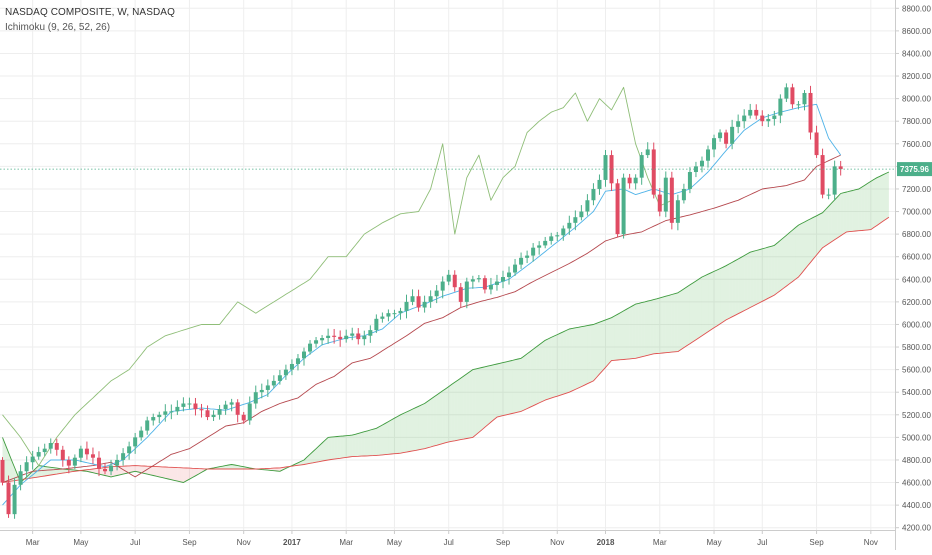 This screenshot has width=932, height=555. I want to click on x-tick-label: May, so click(713, 542).